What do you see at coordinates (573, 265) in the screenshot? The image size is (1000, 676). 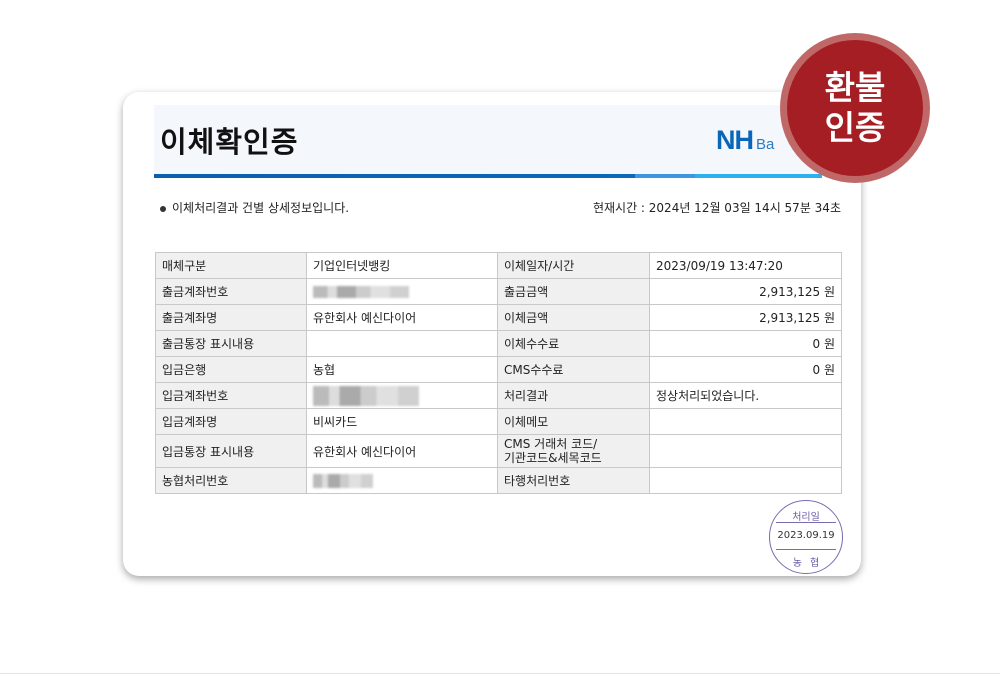 I see `label: 이체일자/시간` at bounding box center [573, 265].